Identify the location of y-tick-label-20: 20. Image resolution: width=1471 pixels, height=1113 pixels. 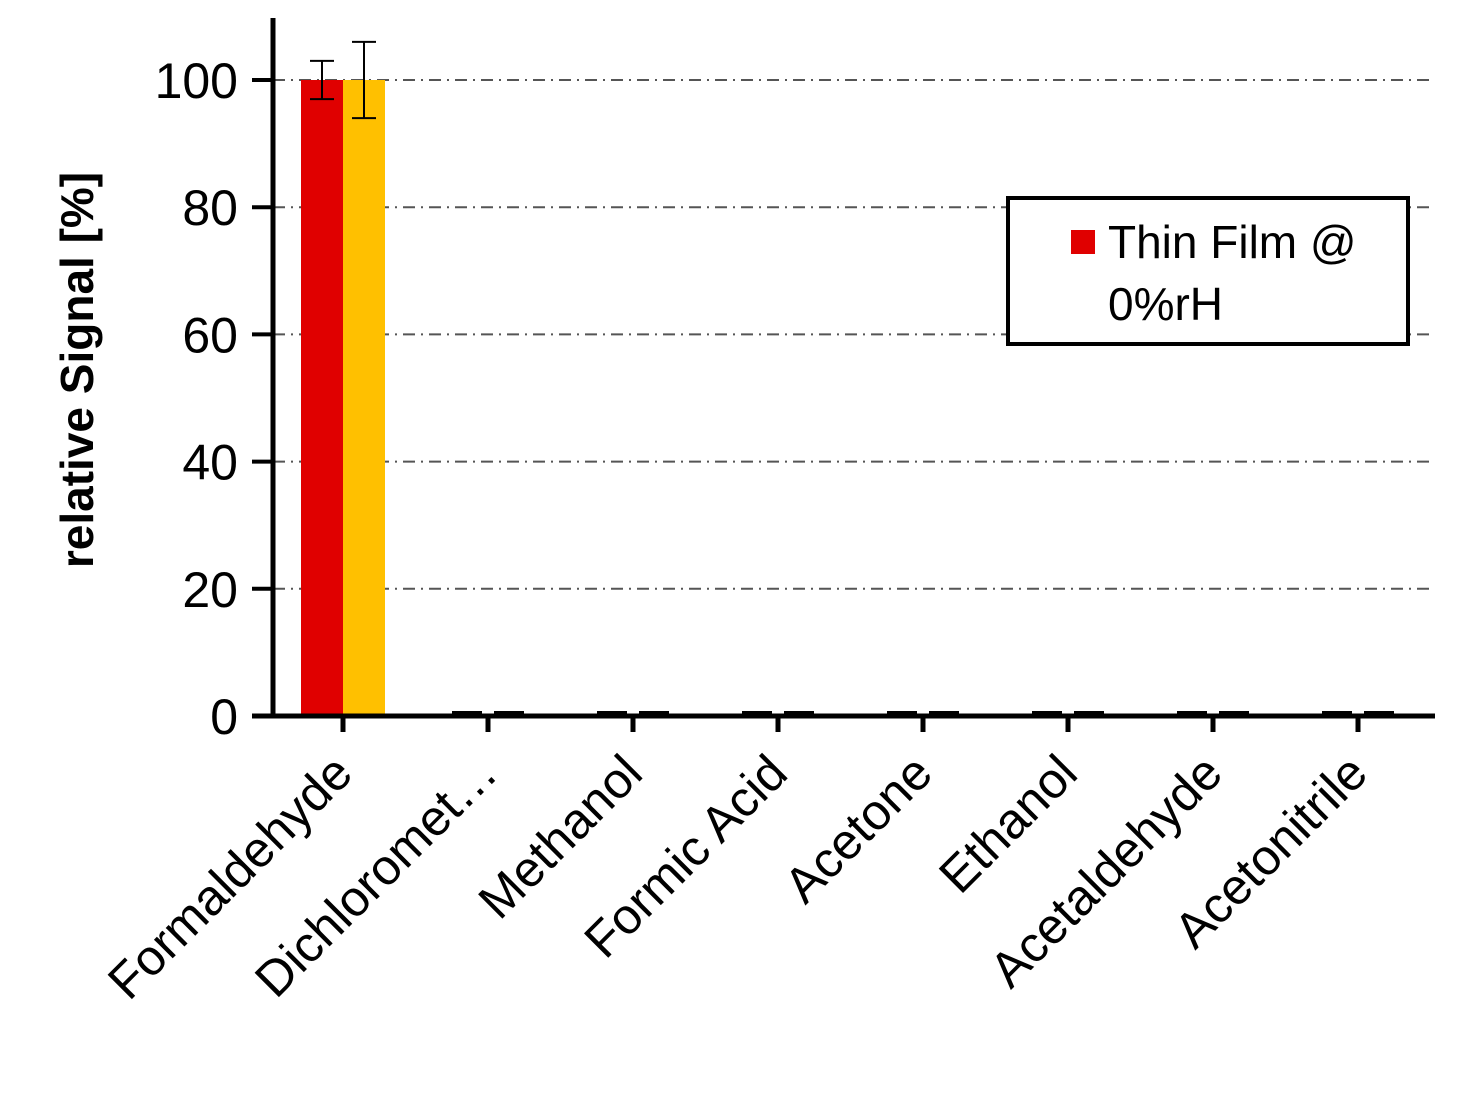
(210, 590).